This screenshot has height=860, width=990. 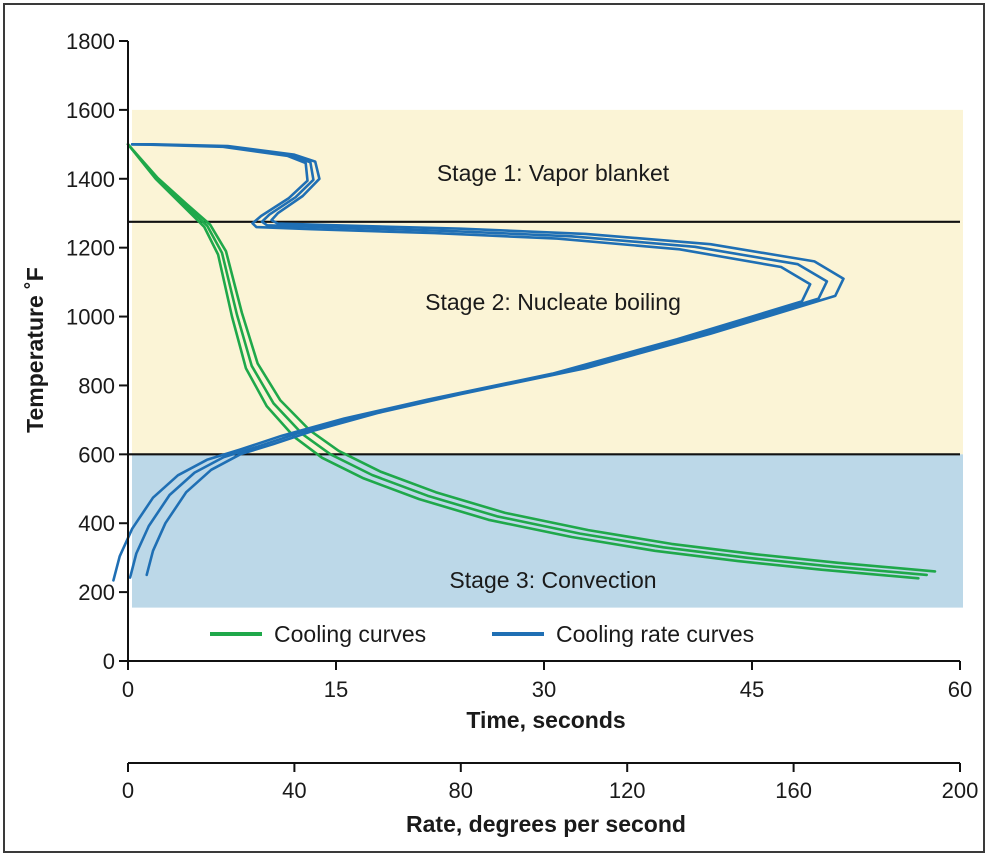 What do you see at coordinates (553, 302) in the screenshot?
I see `stage-label-2: Stage 2: Nucleate boiling` at bounding box center [553, 302].